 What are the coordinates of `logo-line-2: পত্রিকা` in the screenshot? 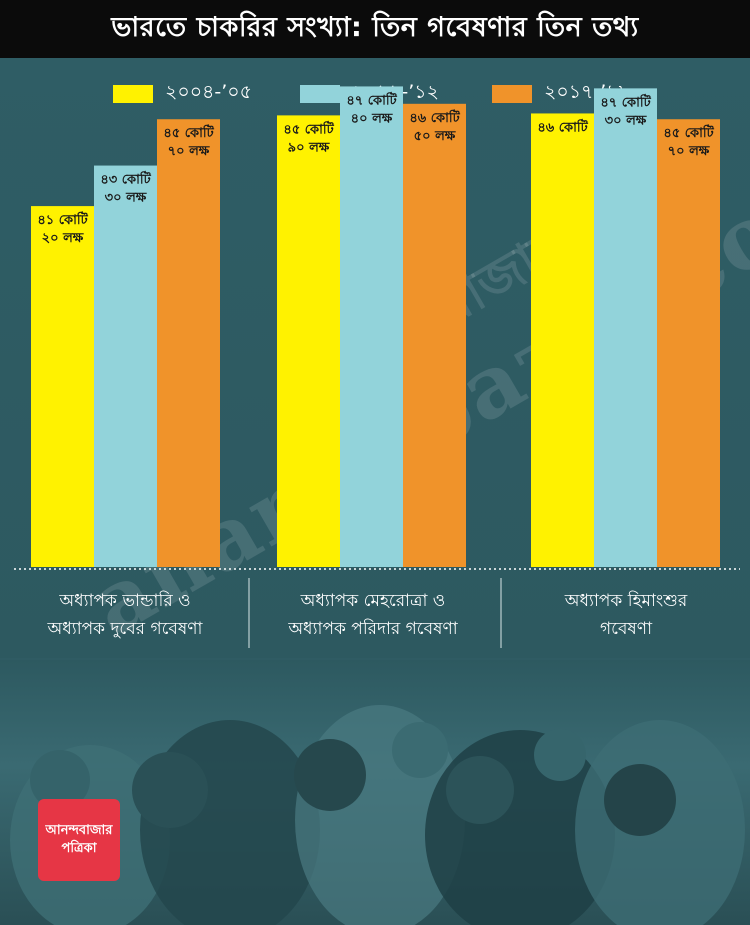 It's located at (79, 848).